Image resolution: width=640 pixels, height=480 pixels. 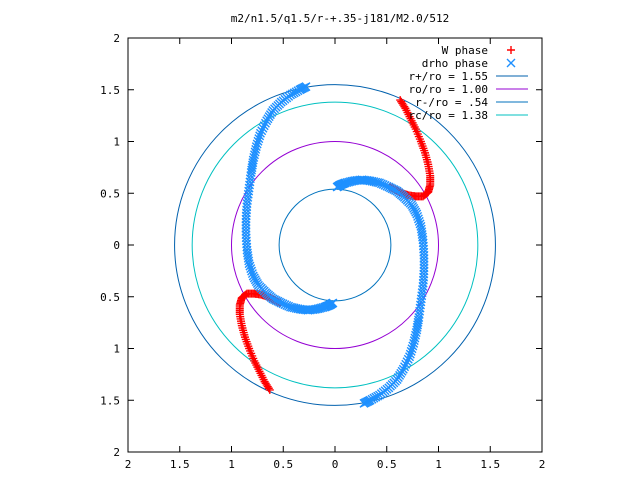 What do you see at coordinates (448, 115) in the screenshot?
I see `legend-label: rc/ro = 1.38` at bounding box center [448, 115].